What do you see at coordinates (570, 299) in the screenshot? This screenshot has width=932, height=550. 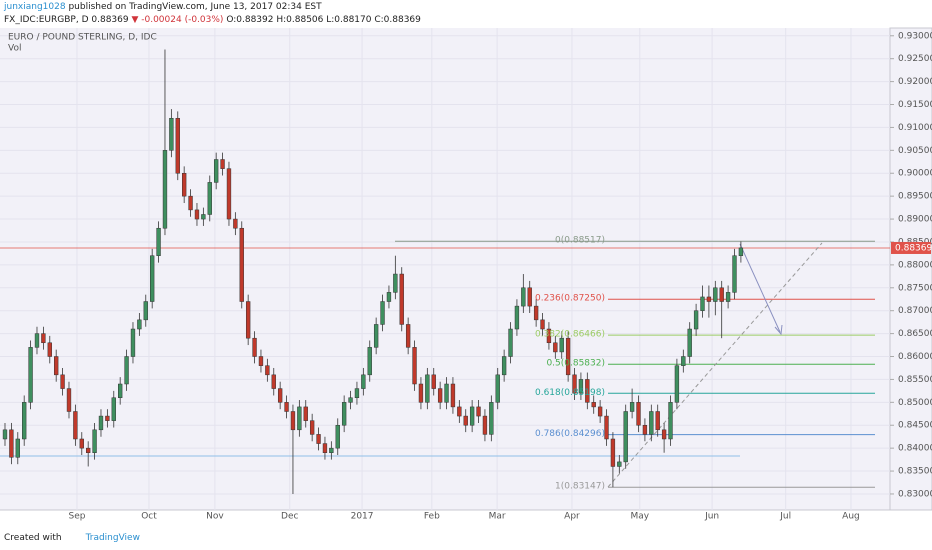 I see `fib-label: 0.236(0.87250)` at bounding box center [570, 299].